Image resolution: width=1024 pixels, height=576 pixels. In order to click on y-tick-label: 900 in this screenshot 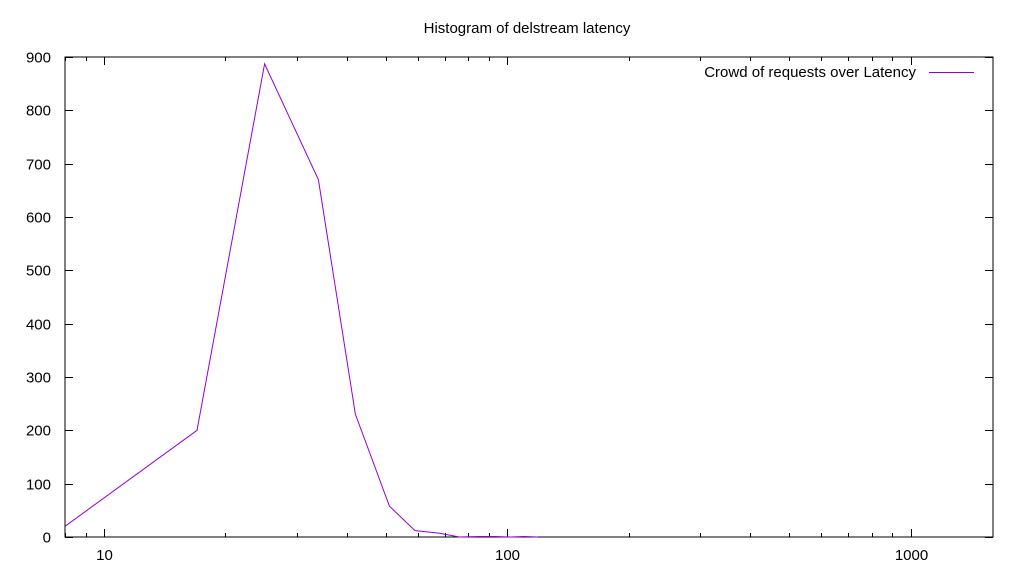, I will do `click(38, 58)`.